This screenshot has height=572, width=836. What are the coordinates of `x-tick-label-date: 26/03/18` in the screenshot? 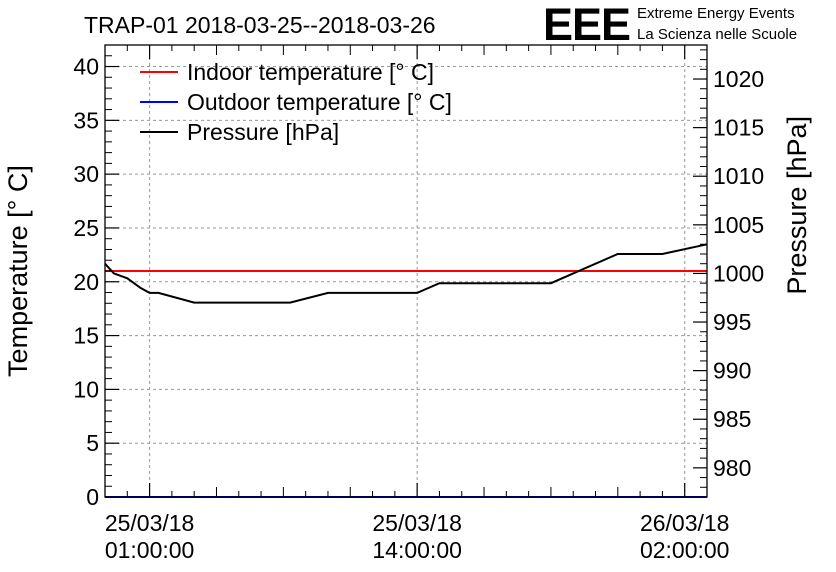 It's located at (685, 523).